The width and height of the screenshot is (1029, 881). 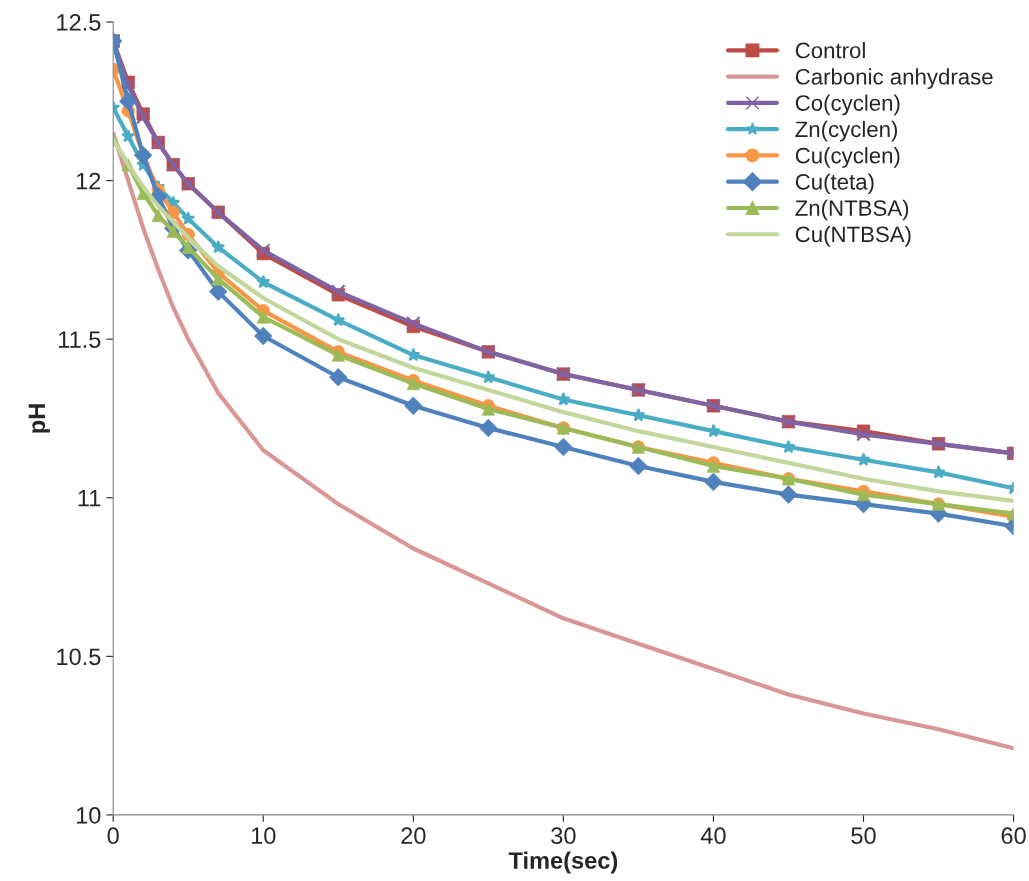 I want to click on x-tick-label: 0, so click(x=113, y=836).